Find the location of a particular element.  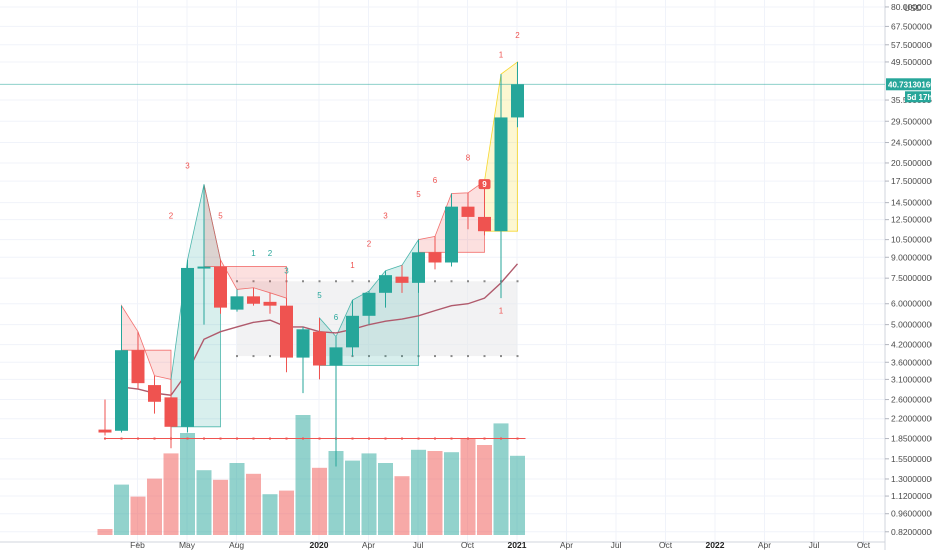

count-badge is located at coordinates (484, 184).